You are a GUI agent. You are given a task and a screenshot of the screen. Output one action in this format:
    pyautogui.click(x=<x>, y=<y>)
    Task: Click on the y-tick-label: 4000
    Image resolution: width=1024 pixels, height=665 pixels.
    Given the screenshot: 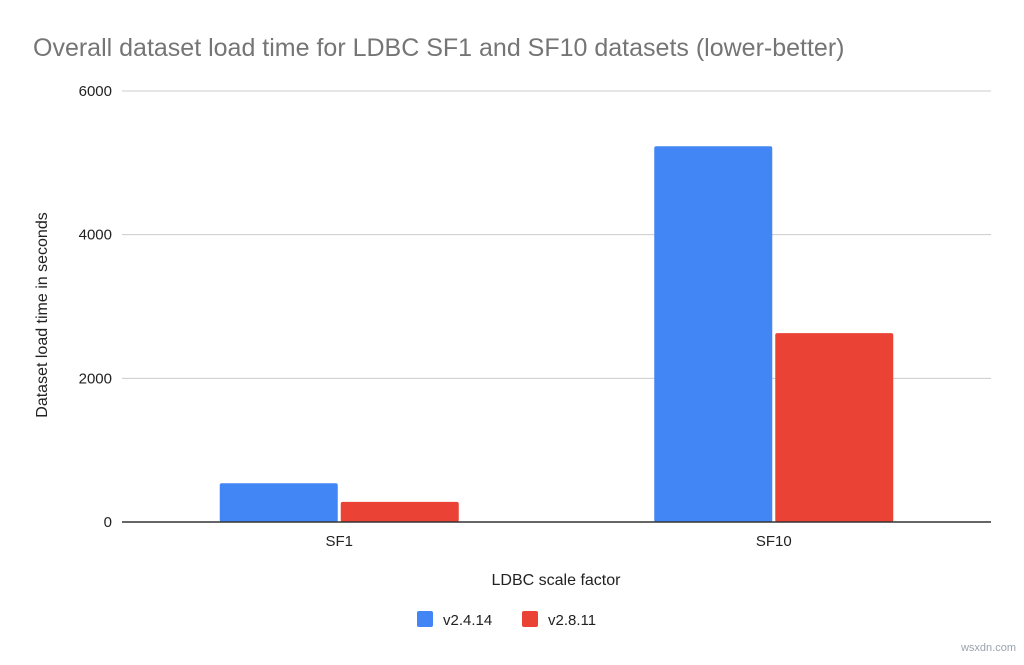 What is the action you would take?
    pyautogui.click(x=95, y=235)
    